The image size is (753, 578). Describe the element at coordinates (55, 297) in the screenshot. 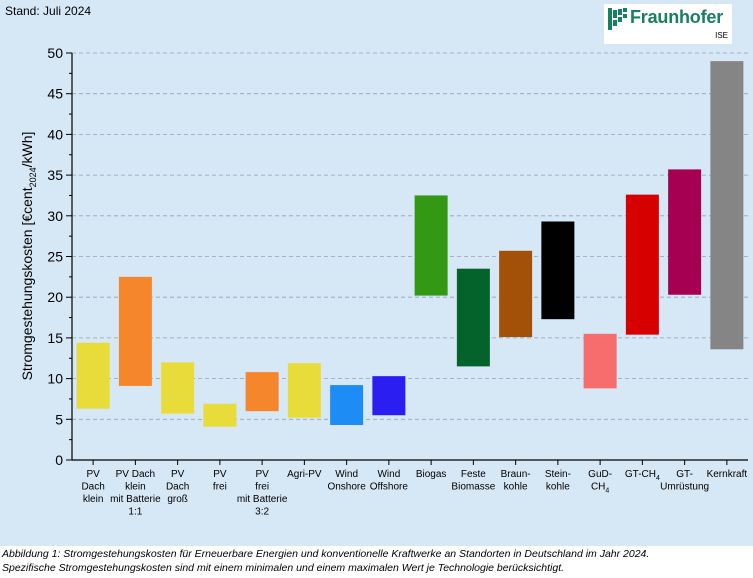

I see `y-tick-label: 20` at that location.